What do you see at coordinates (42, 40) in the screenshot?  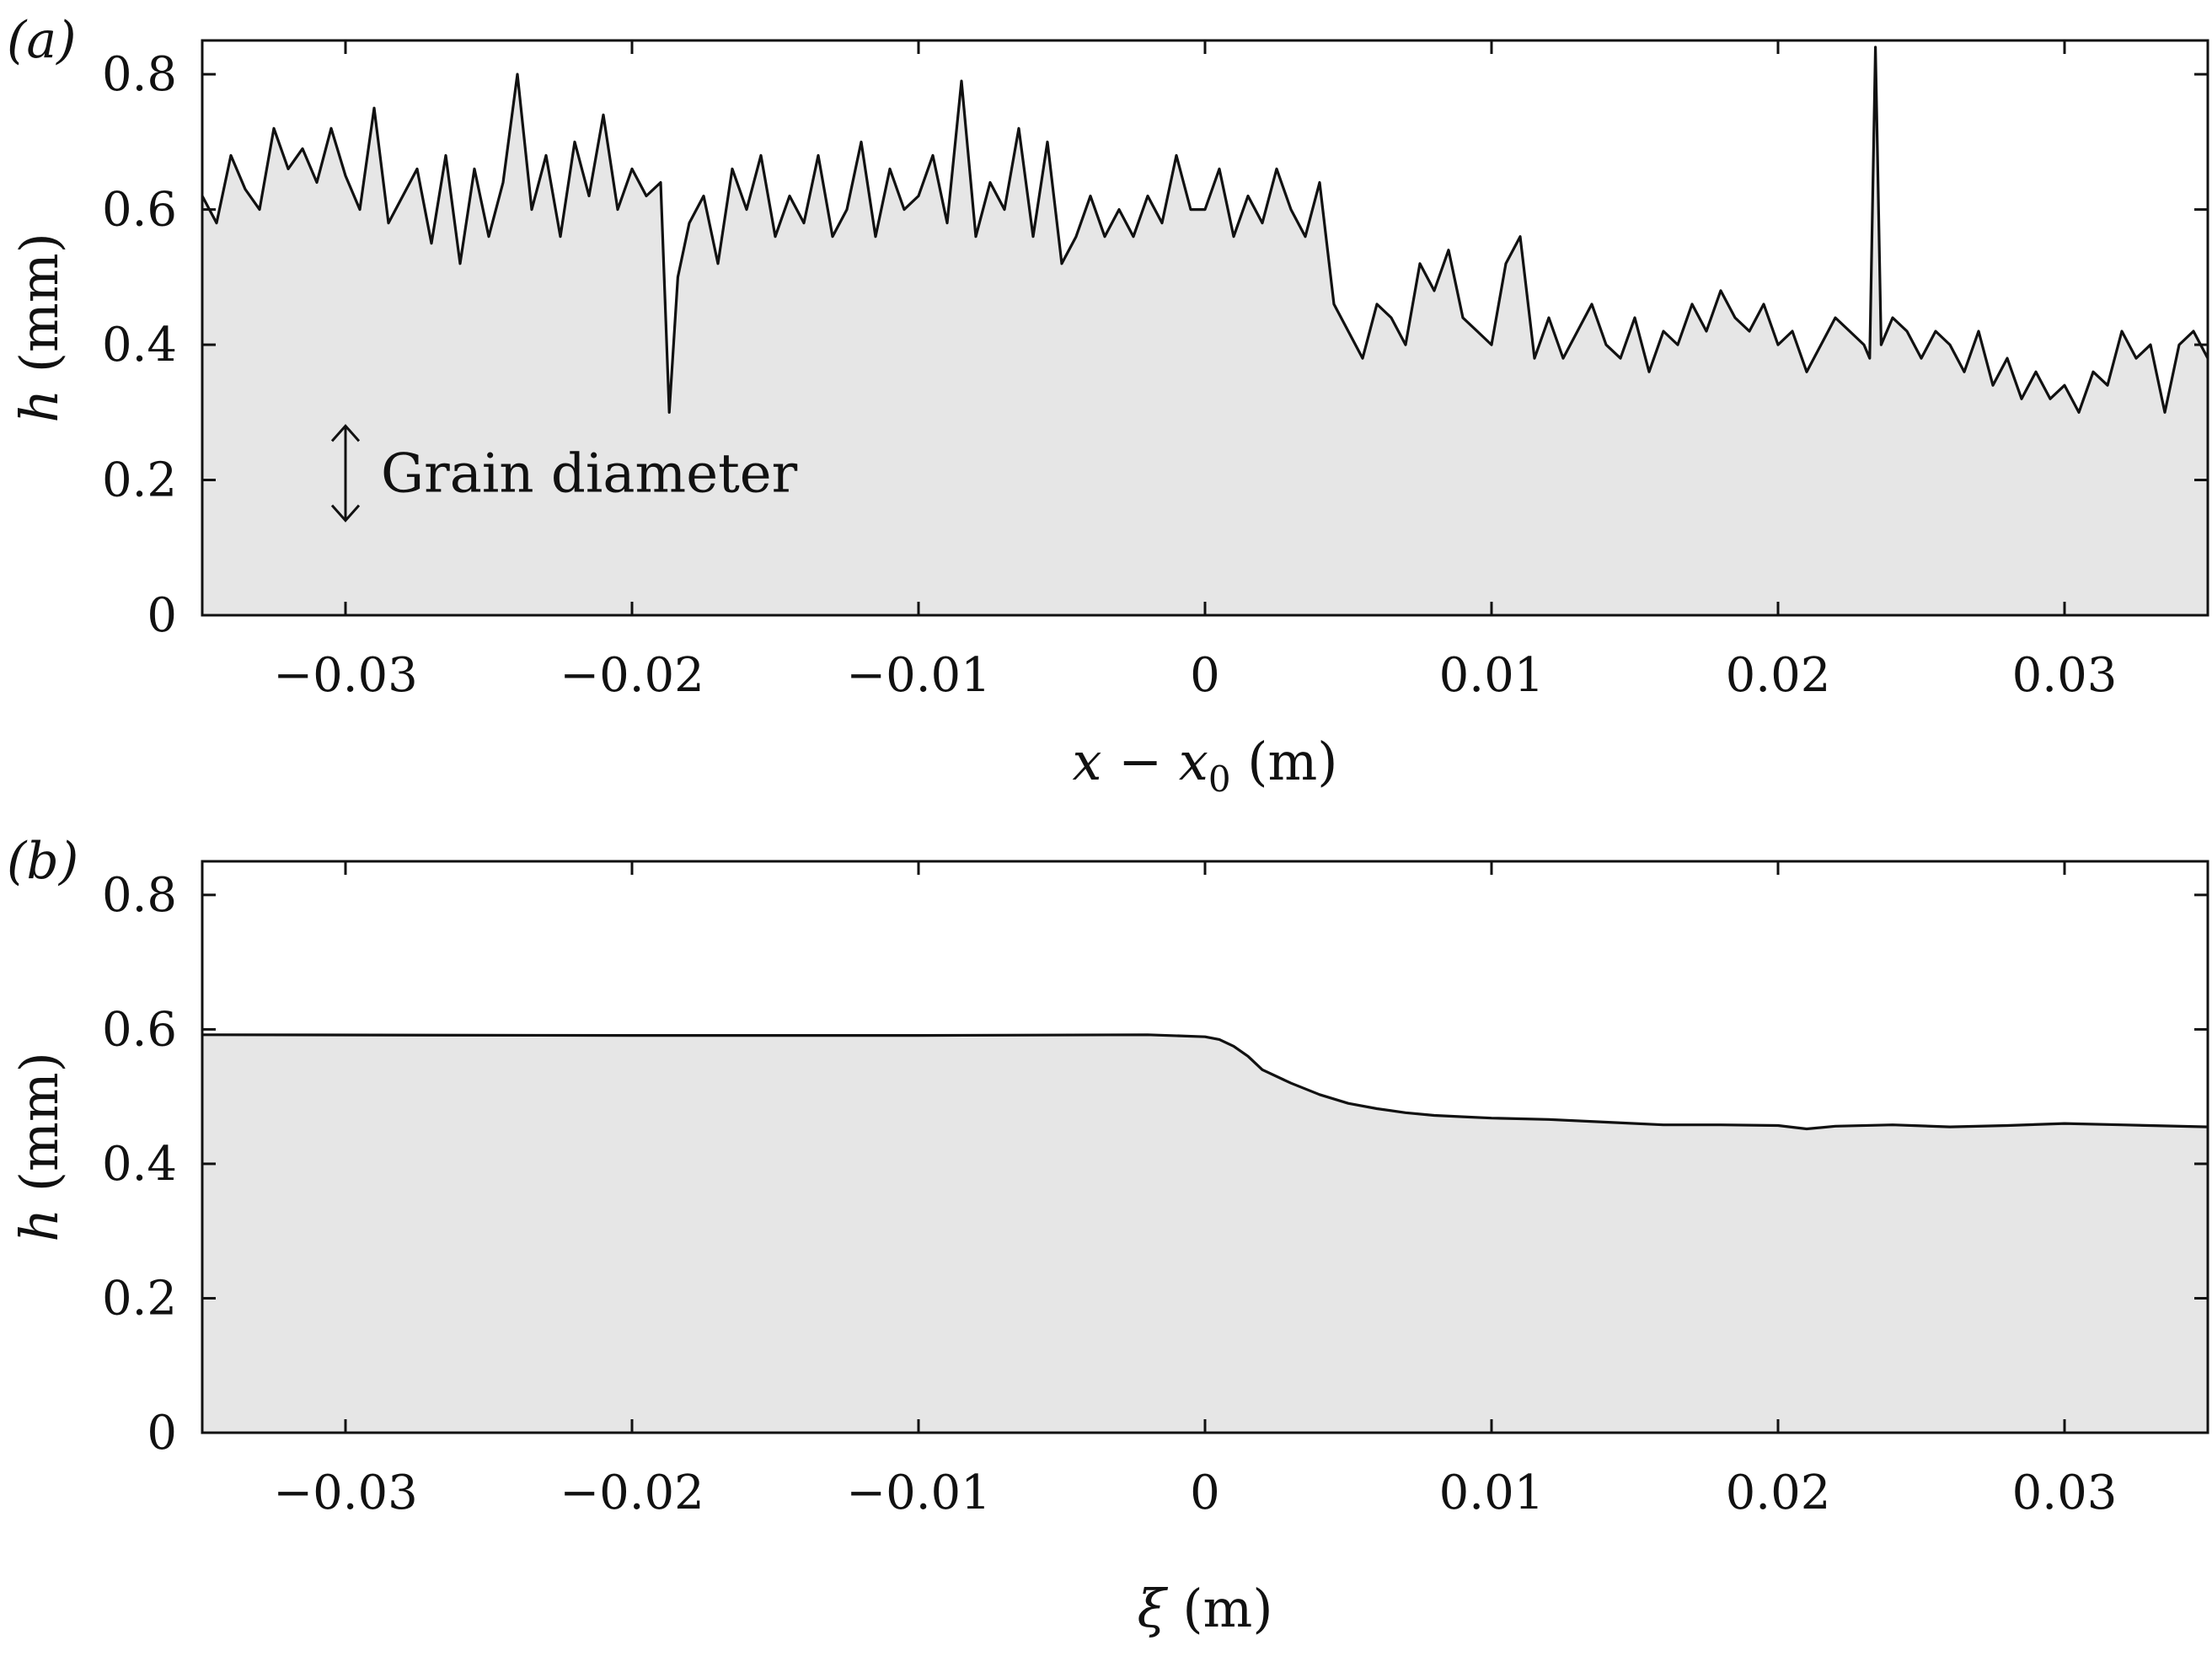 I see `panel-label: (a)` at bounding box center [42, 40].